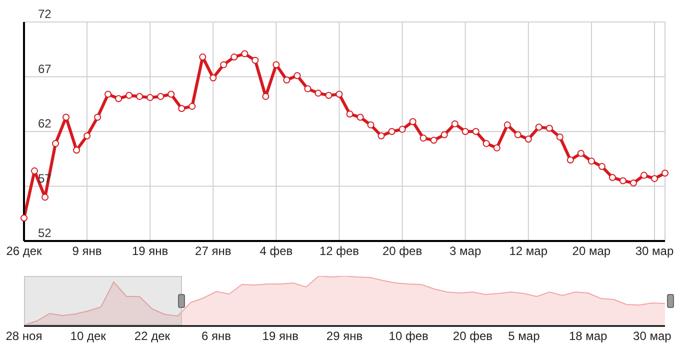 The width and height of the screenshot is (681, 349). I want to click on x-tick-label: 4 фев, so click(276, 251).